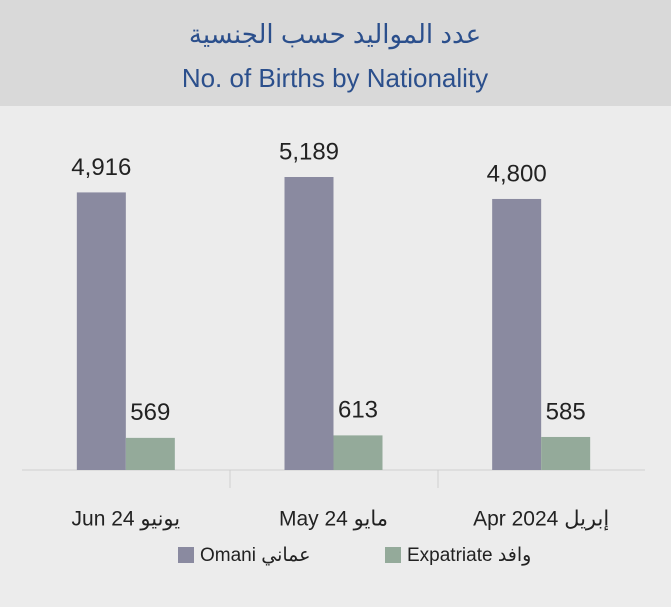  I want to click on x-tick-label: Apr 2024 إبريل, so click(541, 520).